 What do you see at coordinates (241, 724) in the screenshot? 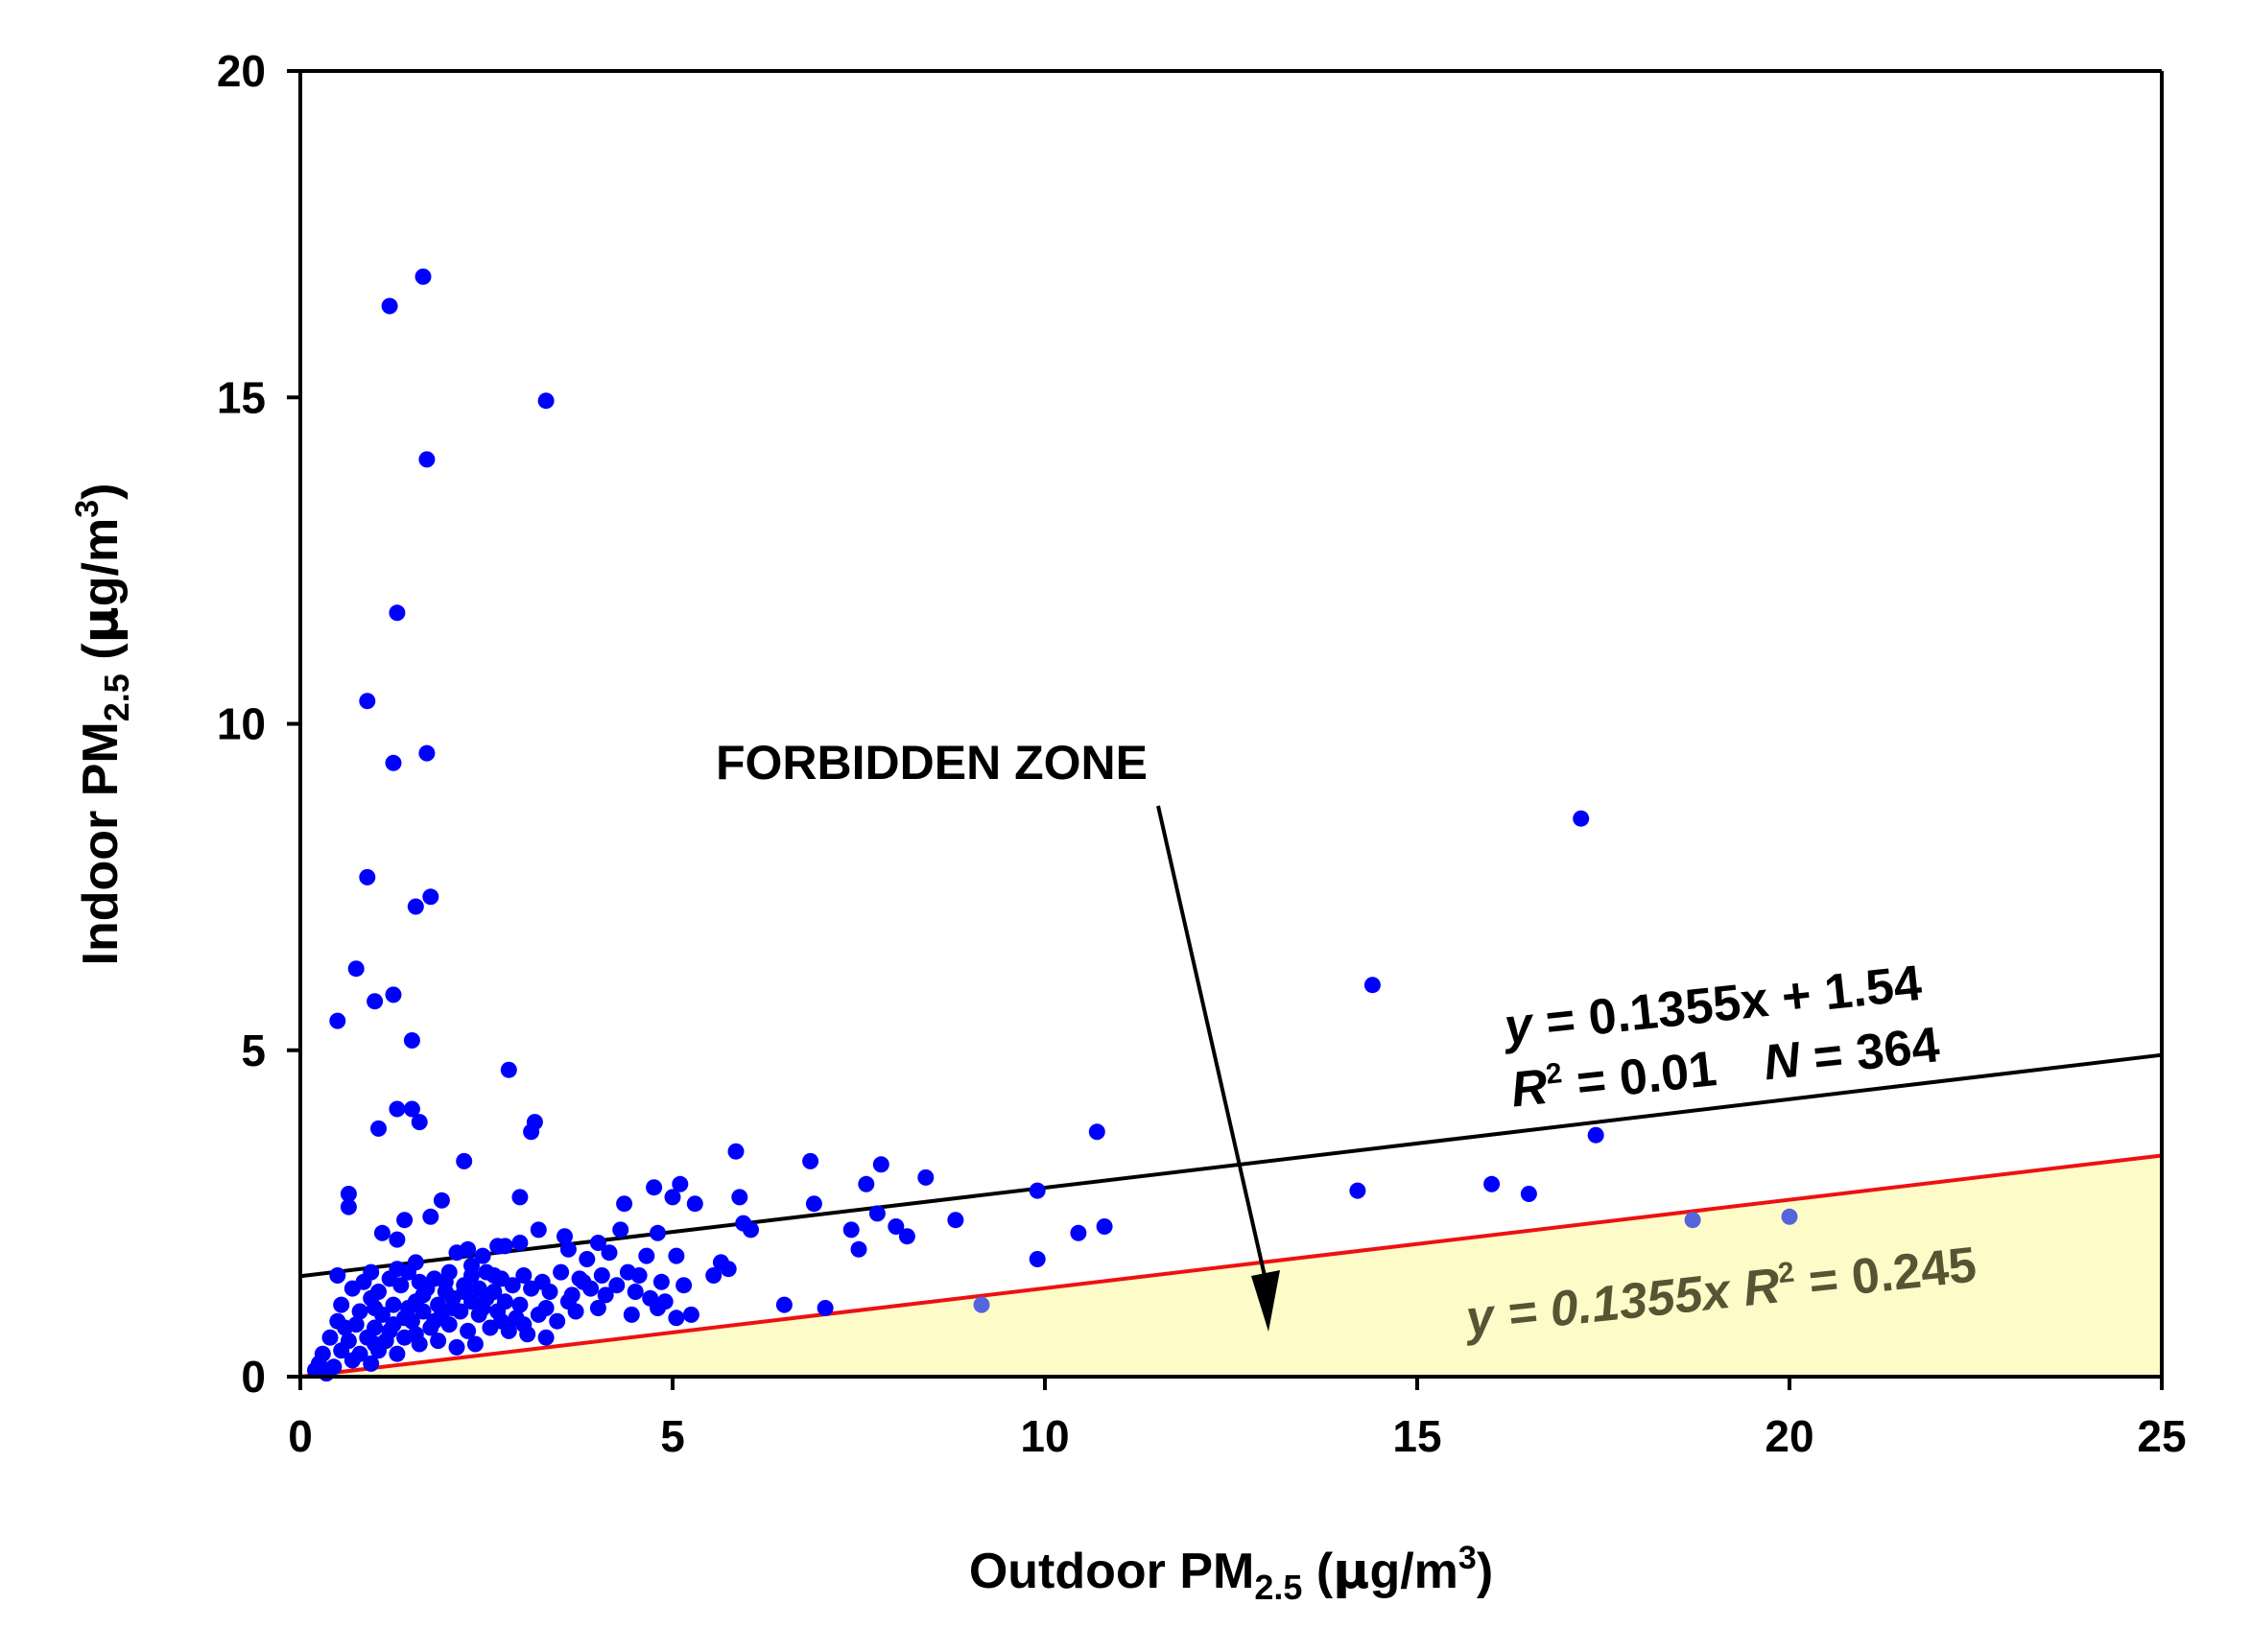
I see `y-tick-label: 10` at bounding box center [241, 724].